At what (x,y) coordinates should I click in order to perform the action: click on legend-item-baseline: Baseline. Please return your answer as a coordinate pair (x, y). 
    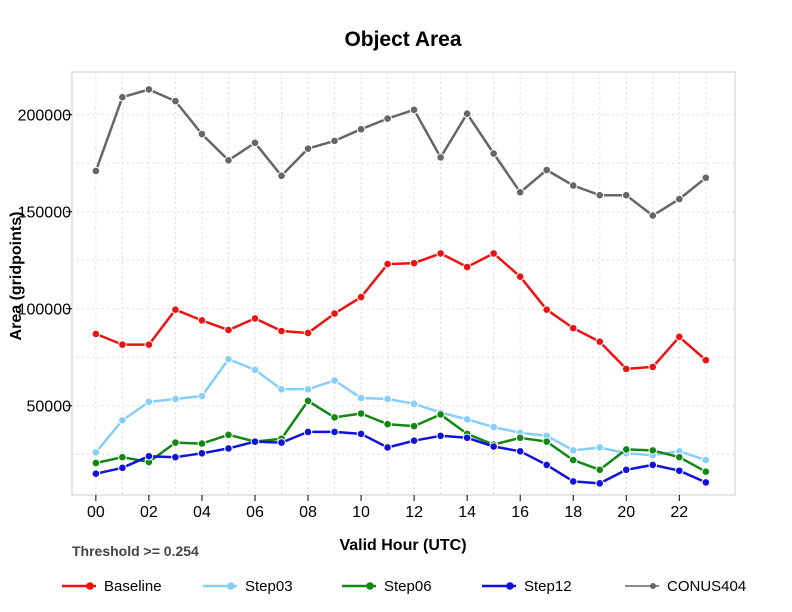
    Looking at the image, I should click on (112, 586).